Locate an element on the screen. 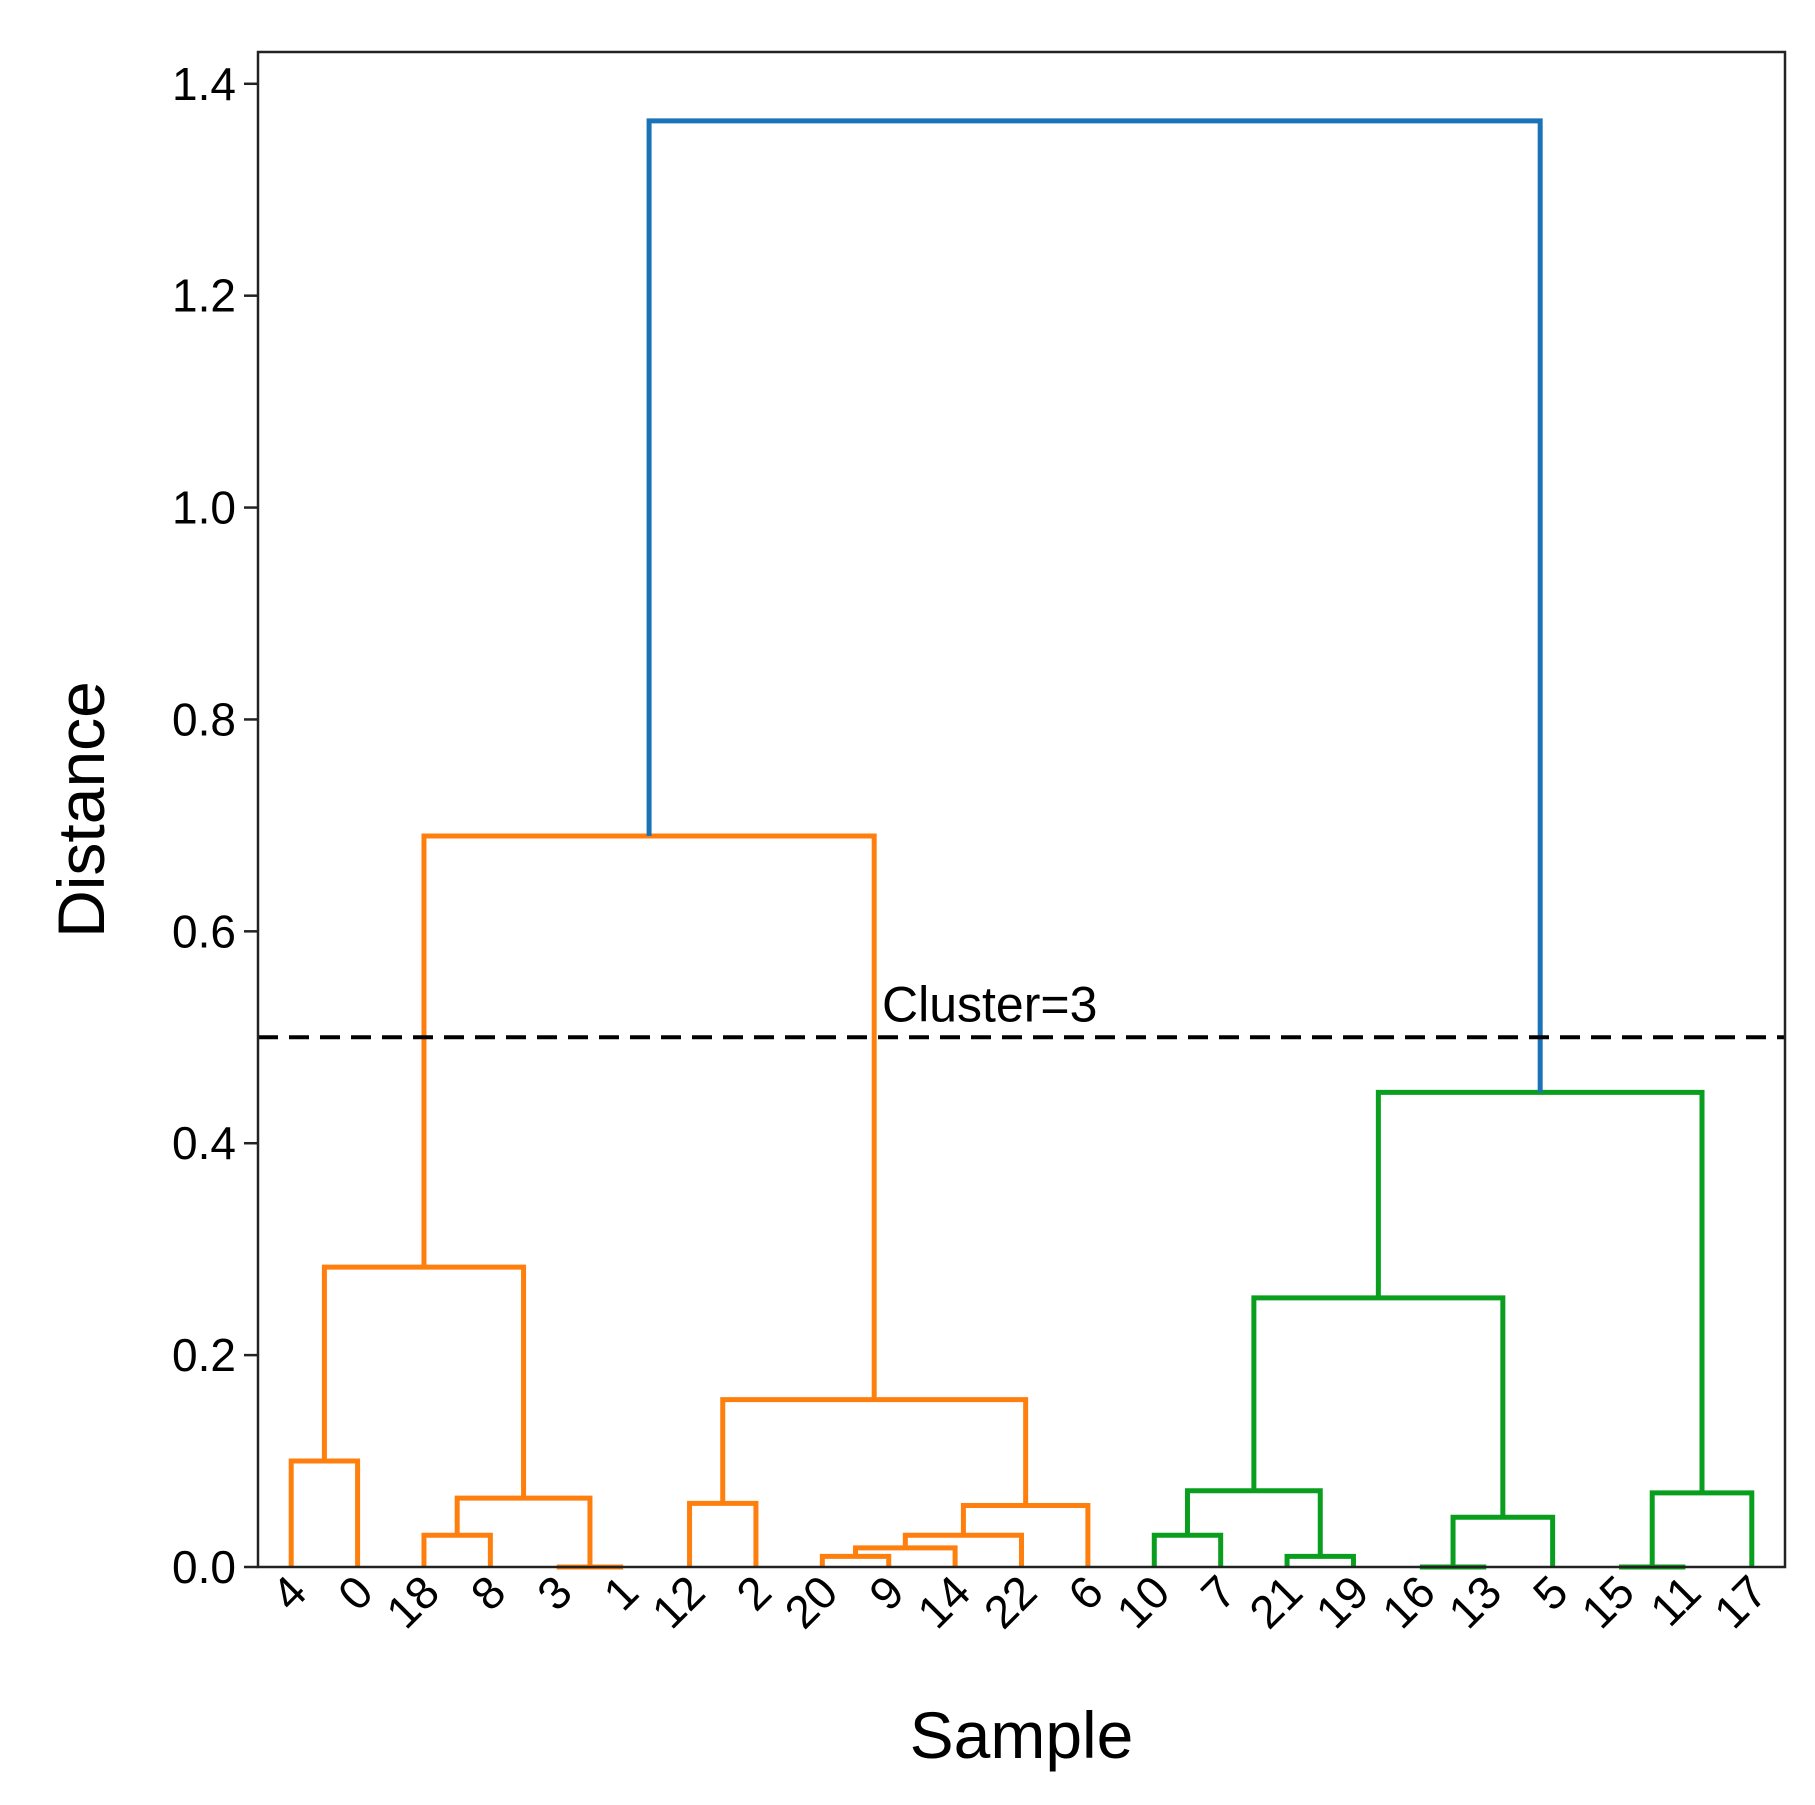 This screenshot has width=1815, height=1805. x-tick-label: 2 is located at coordinates (753, 1592).